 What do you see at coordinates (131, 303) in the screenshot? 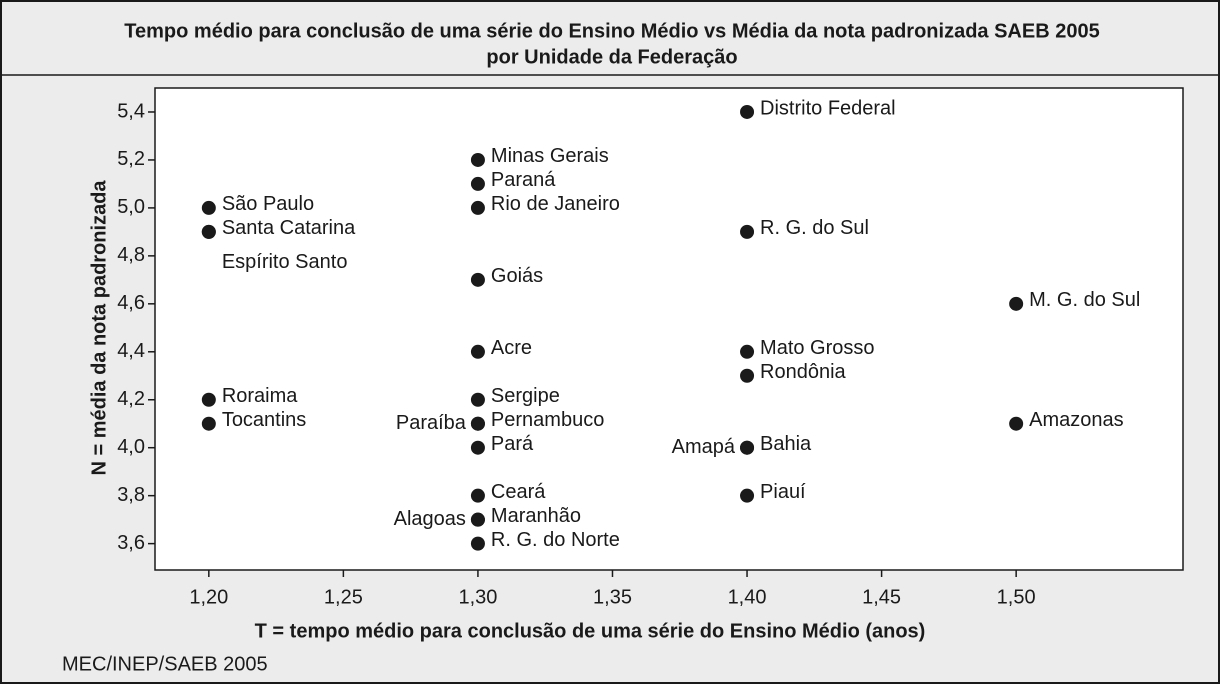
I see `y-tick-label: 4,6` at bounding box center [131, 303].